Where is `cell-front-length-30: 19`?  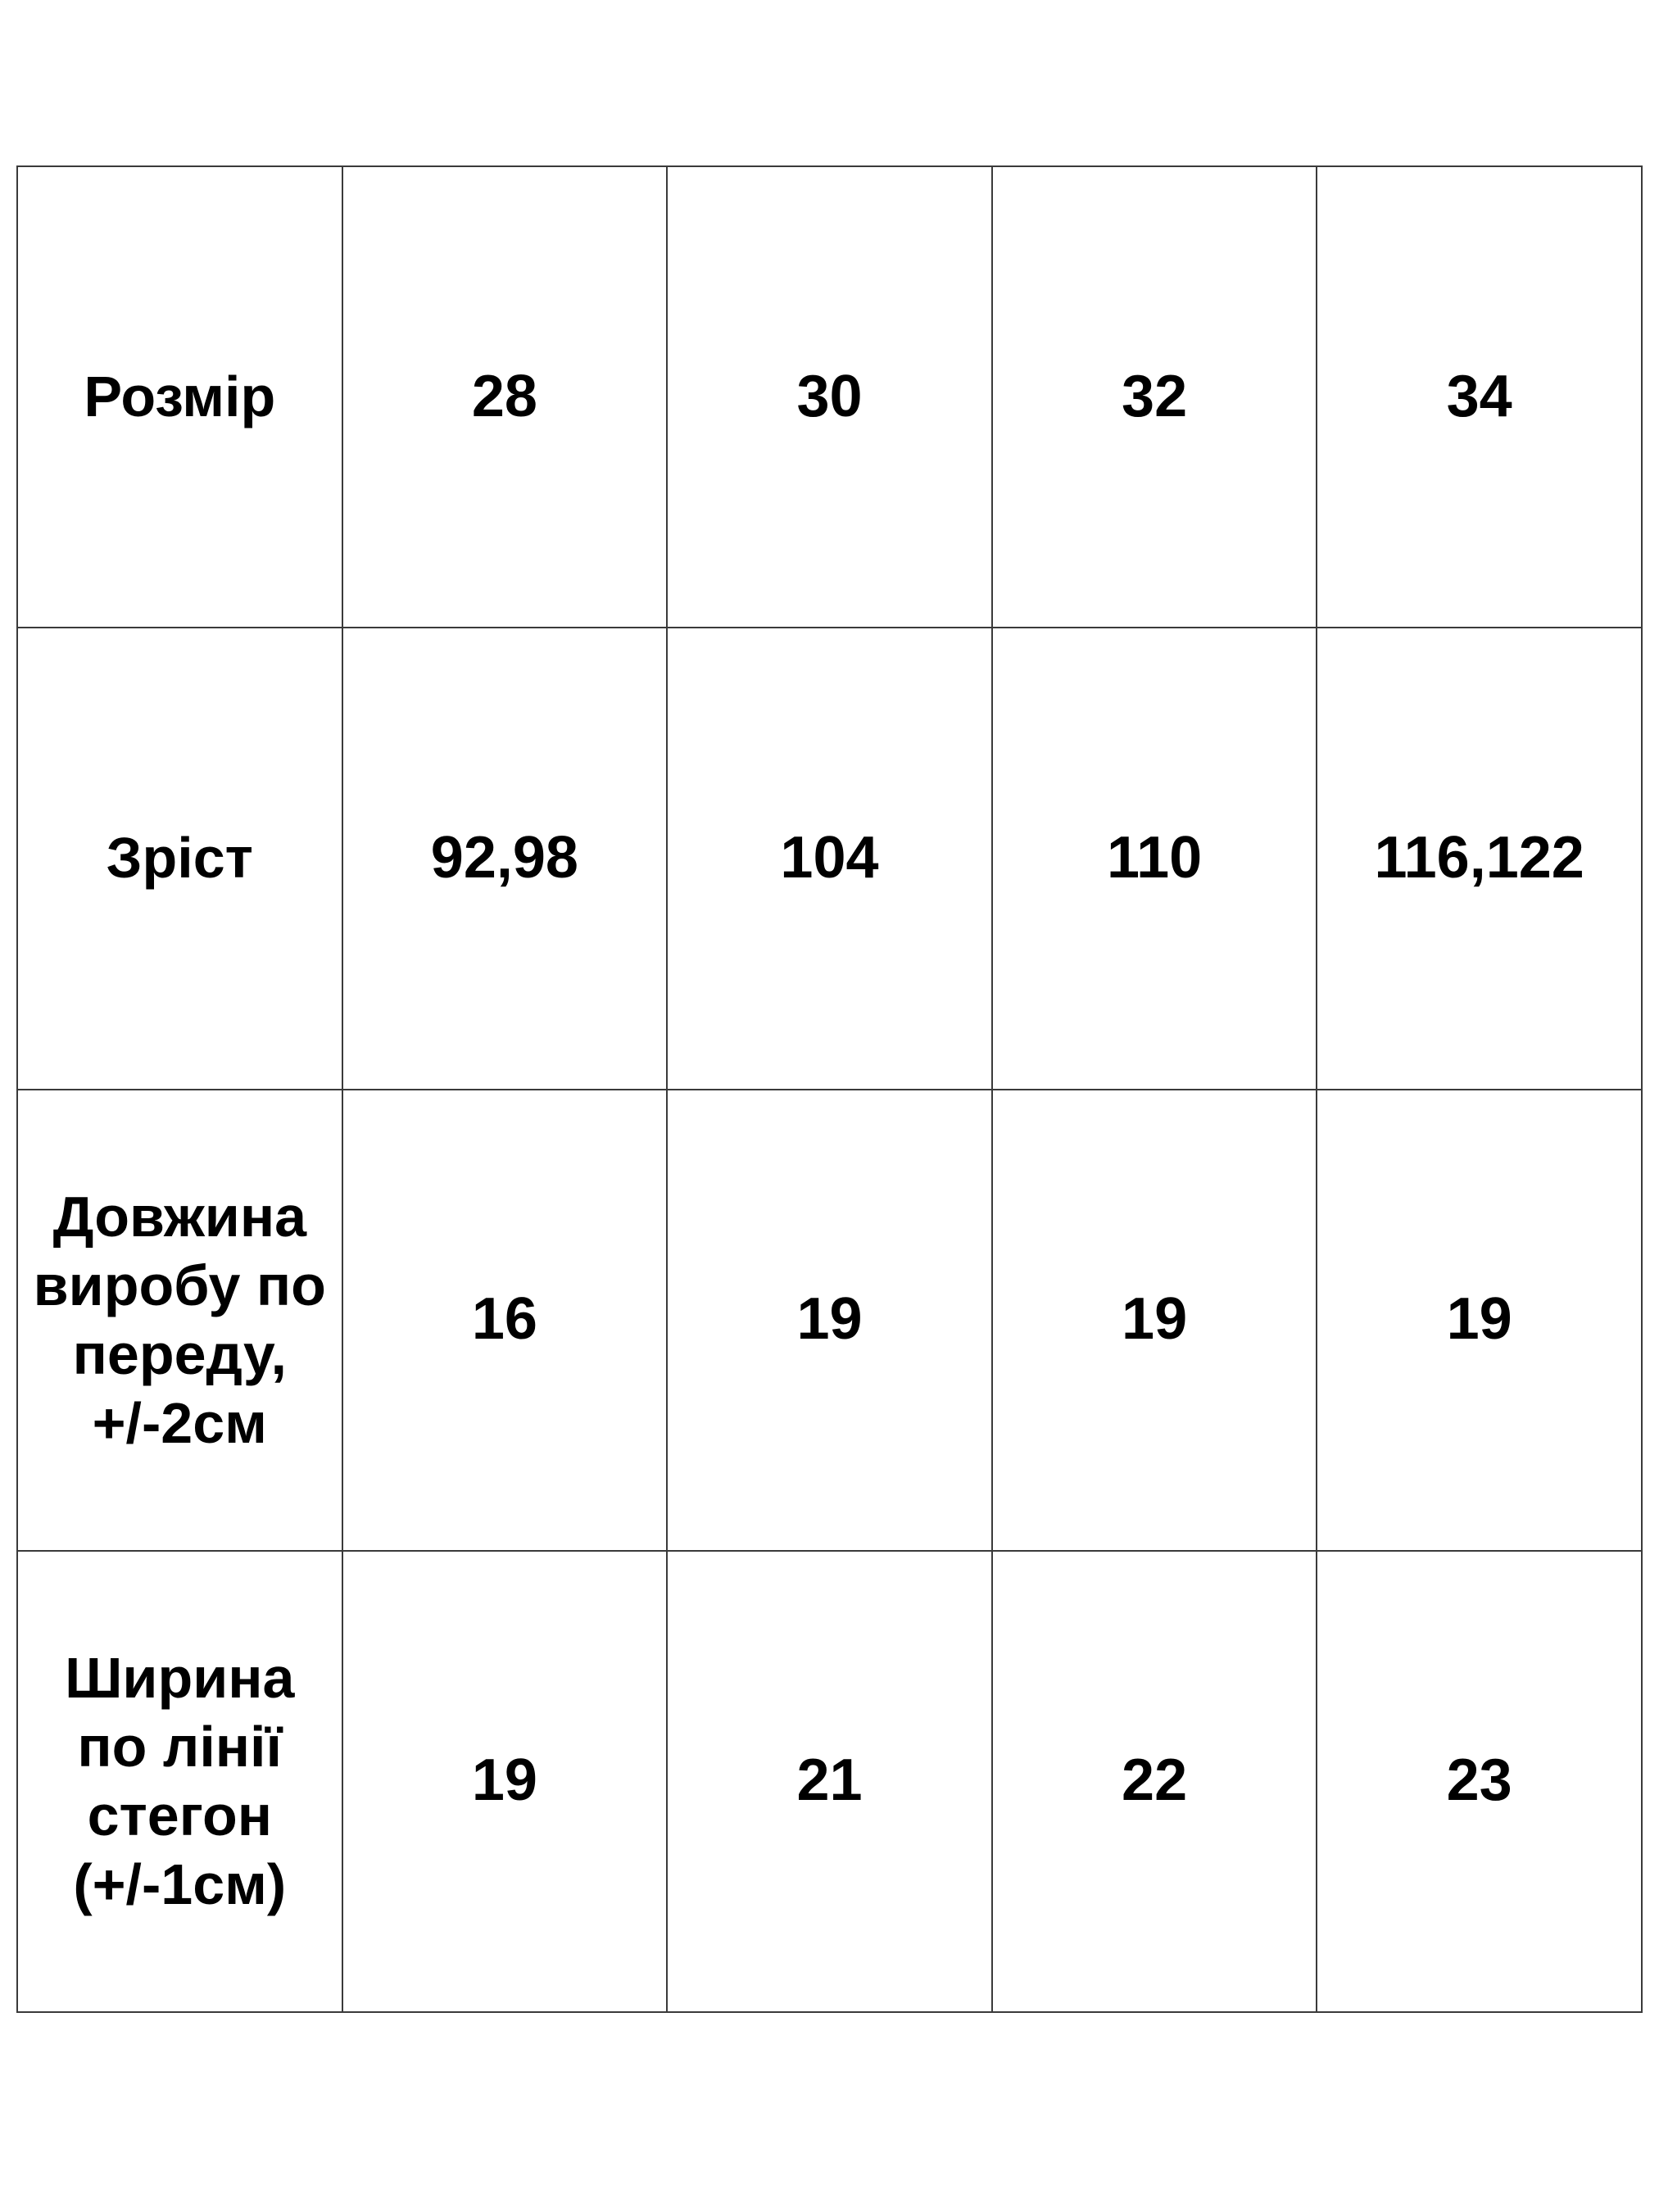
cell-front-length-30: 19 is located at coordinates (829, 1320).